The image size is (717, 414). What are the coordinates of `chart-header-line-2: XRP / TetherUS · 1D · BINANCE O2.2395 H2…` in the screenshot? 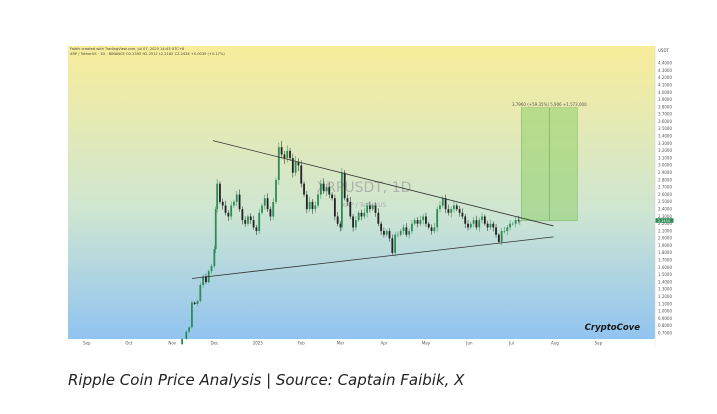 It's located at (147, 54).